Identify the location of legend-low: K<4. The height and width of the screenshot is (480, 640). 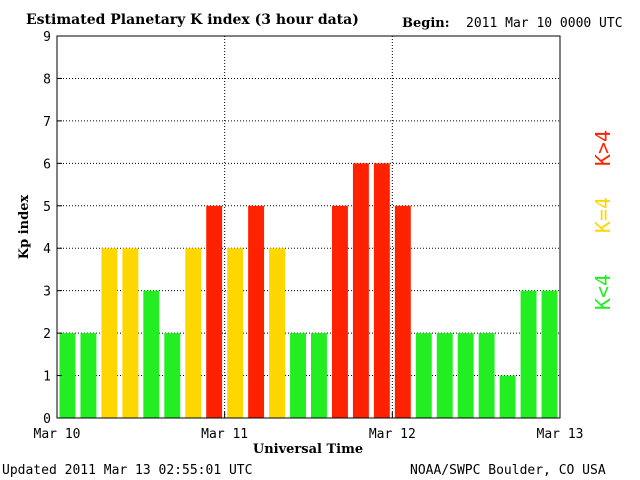
(603, 292).